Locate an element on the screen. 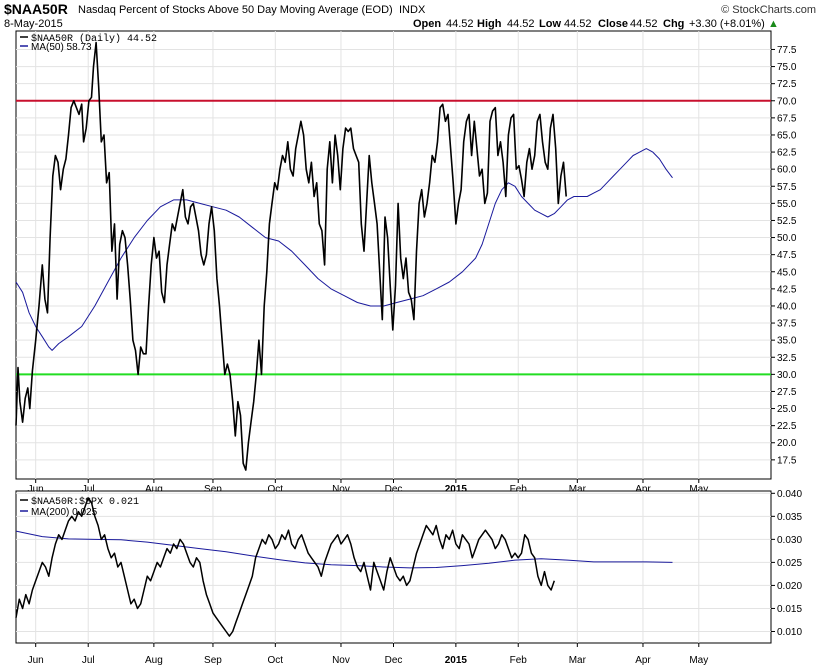  ratio-line is located at coordinates (285, 567).